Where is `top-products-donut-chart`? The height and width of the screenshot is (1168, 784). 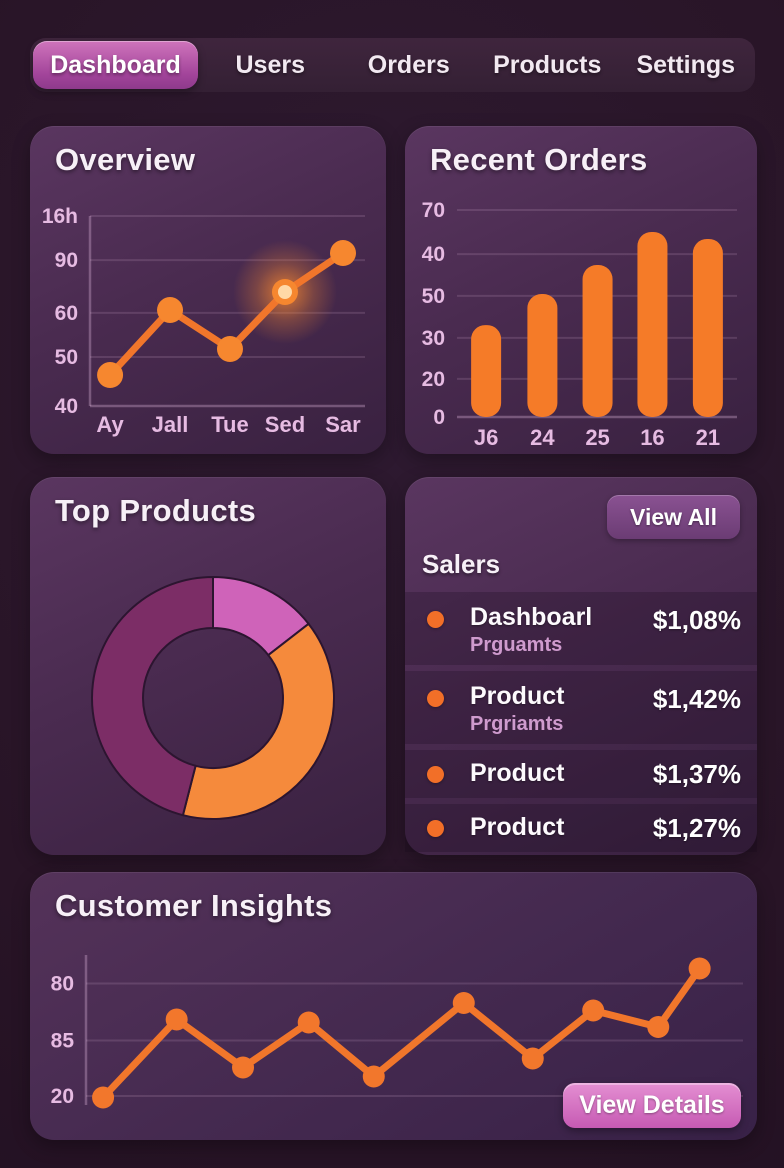 top-products-donut-chart is located at coordinates (208, 666).